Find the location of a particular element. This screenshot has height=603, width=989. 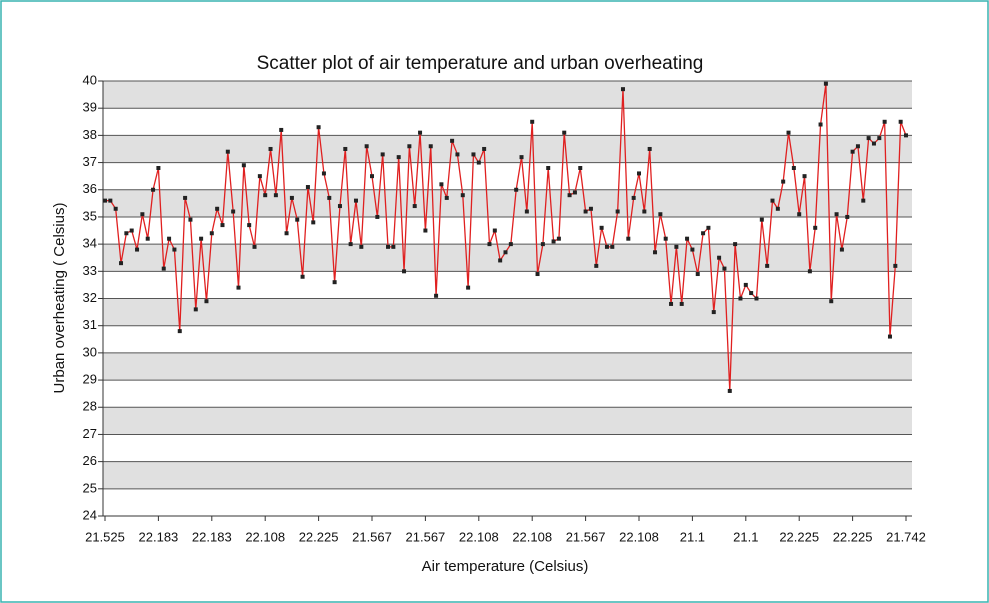

y-tick-label: 38 is located at coordinates (90, 134).